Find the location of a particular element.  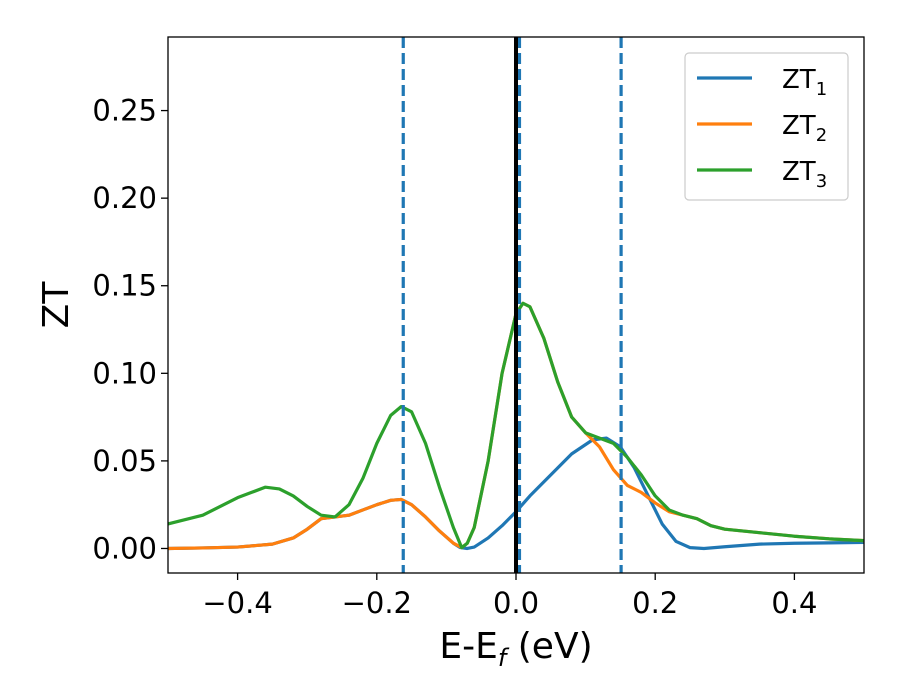

y-tick-label: 0.05 is located at coordinates (124, 461).